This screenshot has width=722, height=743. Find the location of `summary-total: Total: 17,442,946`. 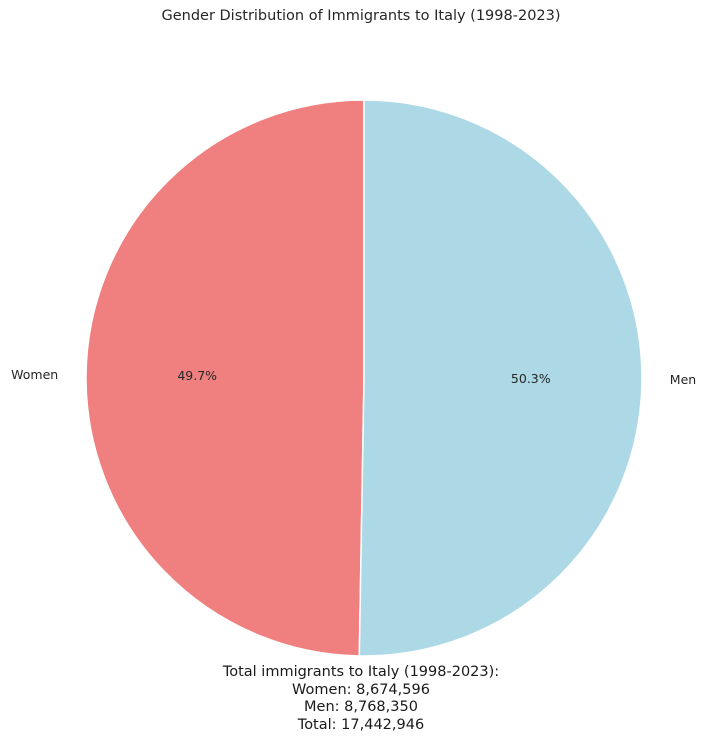

summary-total: Total: 17,442,946 is located at coordinates (361, 724).